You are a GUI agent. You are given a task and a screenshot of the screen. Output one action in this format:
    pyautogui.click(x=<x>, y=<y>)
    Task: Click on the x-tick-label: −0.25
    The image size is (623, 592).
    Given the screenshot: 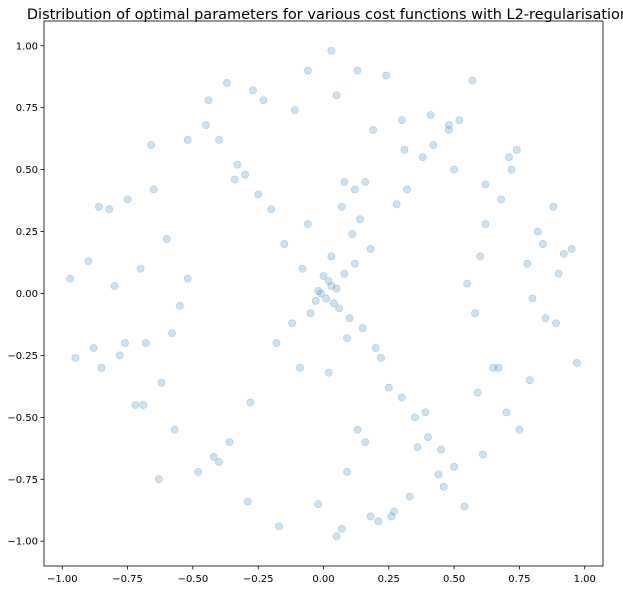 What is the action you would take?
    pyautogui.click(x=258, y=579)
    